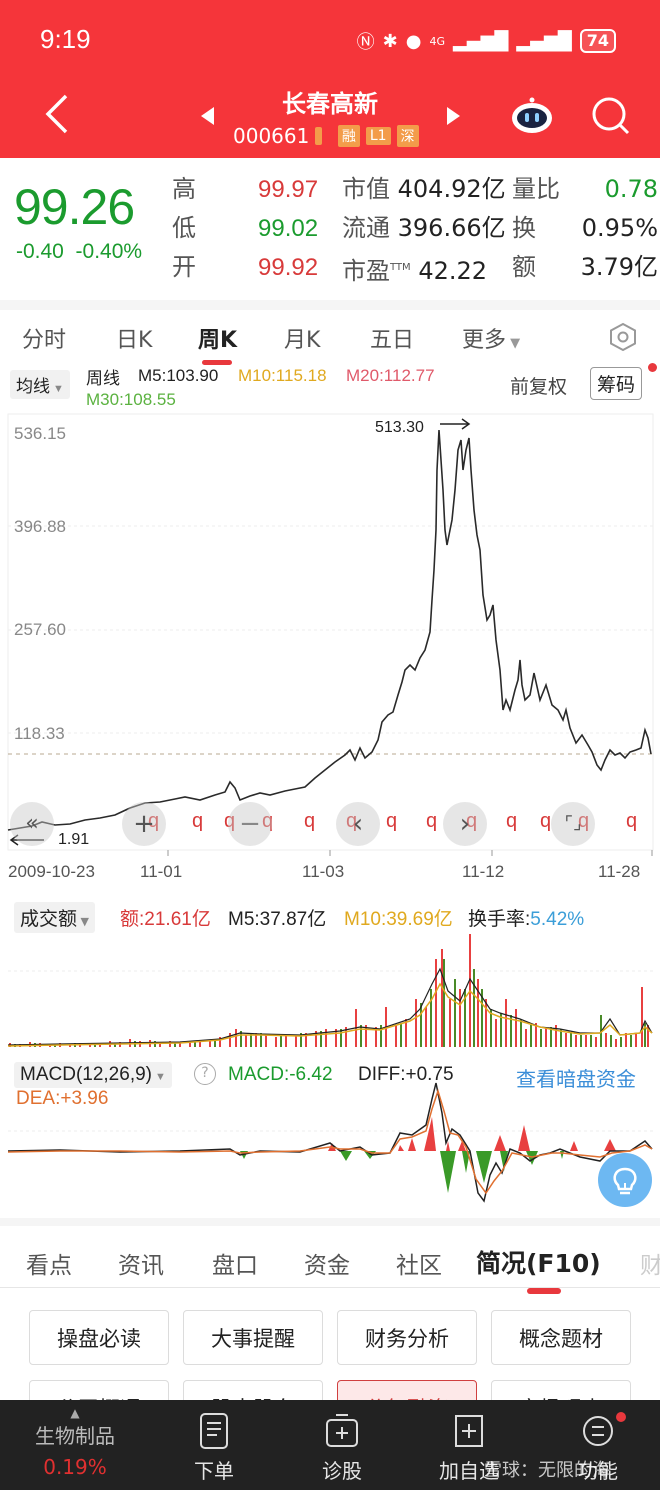 The height and width of the screenshot is (1490, 660). Describe the element at coordinates (103, 378) in the screenshot. I see `ma-period: 周线` at that location.